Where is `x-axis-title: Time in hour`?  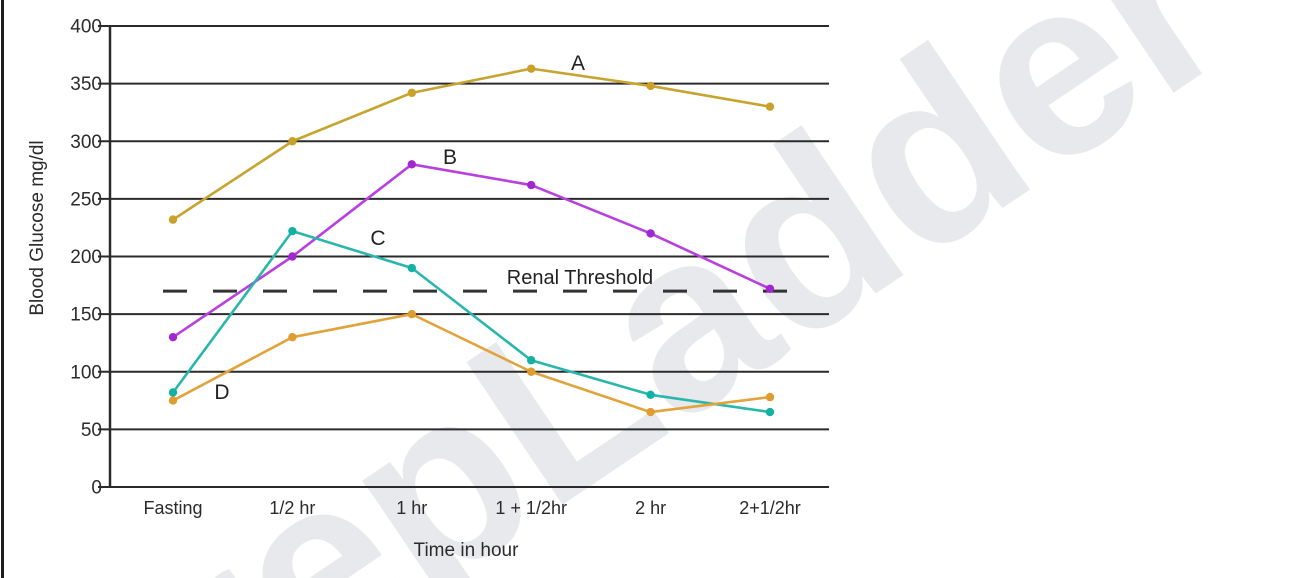 x-axis-title: Time in hour is located at coordinates (467, 550).